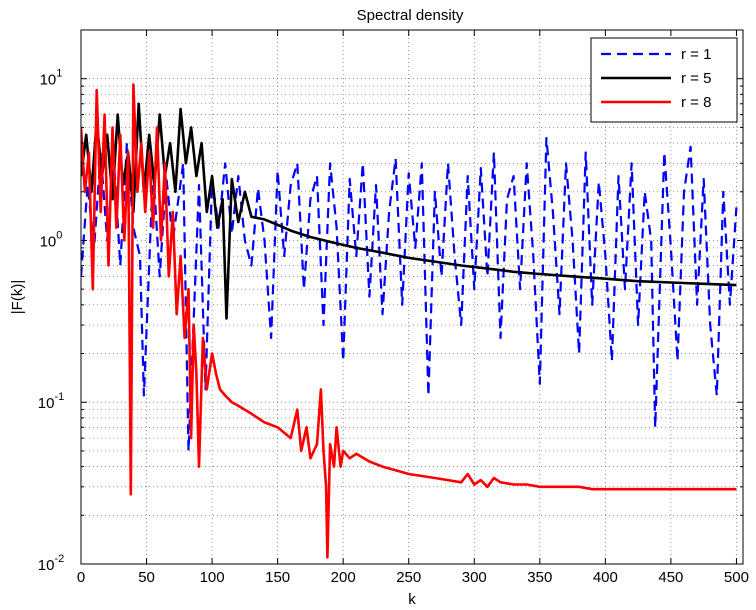 This screenshot has width=756, height=610. Describe the element at coordinates (212, 577) in the screenshot. I see `x-tick-label: 100` at that location.